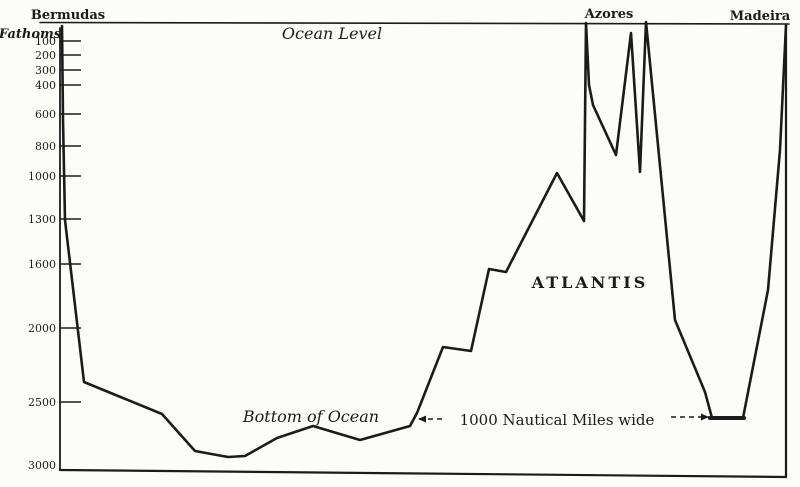  Describe the element at coordinates (590, 282) in the screenshot. I see `atlantis-label: ATLANTIS` at that location.